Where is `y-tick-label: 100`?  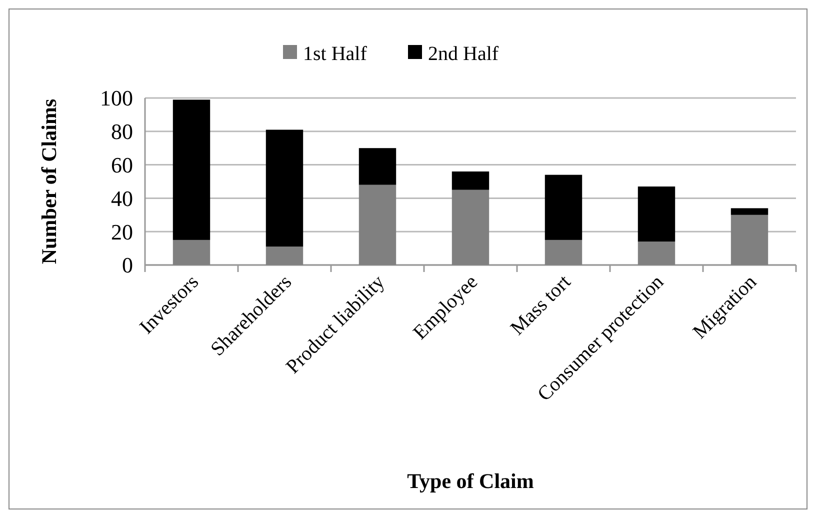
y-tick-label: 100 is located at coordinates (116, 98).